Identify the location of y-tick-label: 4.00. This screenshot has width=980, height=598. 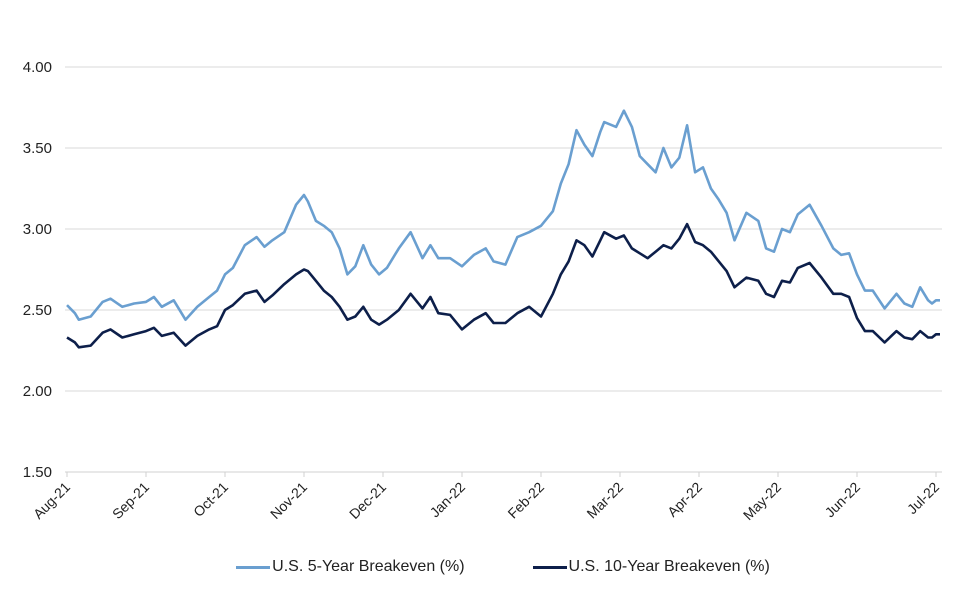
(37, 67).